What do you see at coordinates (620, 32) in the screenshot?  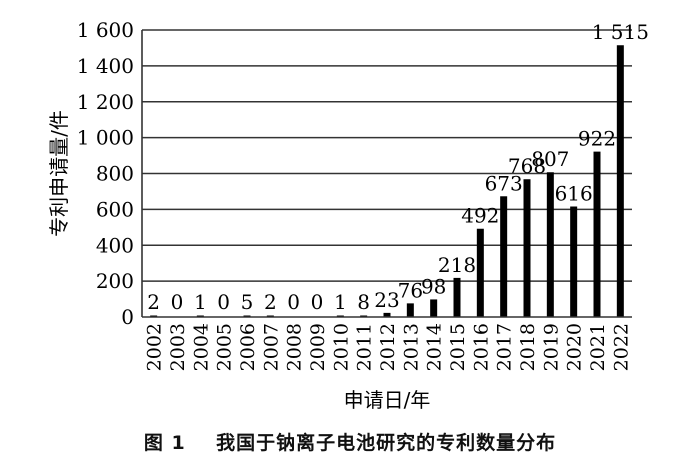 I see `data-label: 1 515` at bounding box center [620, 32].